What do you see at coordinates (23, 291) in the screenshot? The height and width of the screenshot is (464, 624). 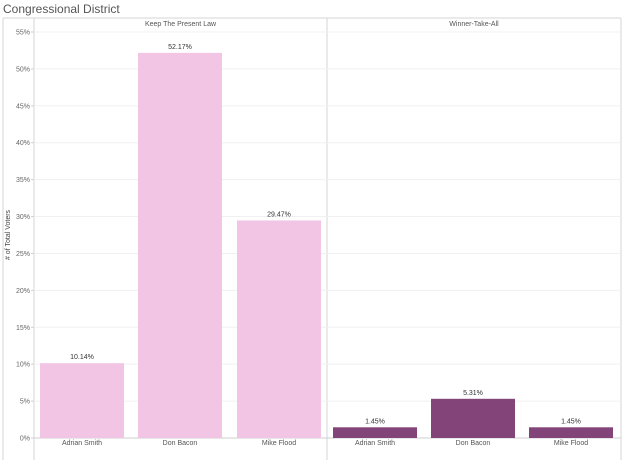 I see `y-tick-label: 20%` at bounding box center [23, 291].